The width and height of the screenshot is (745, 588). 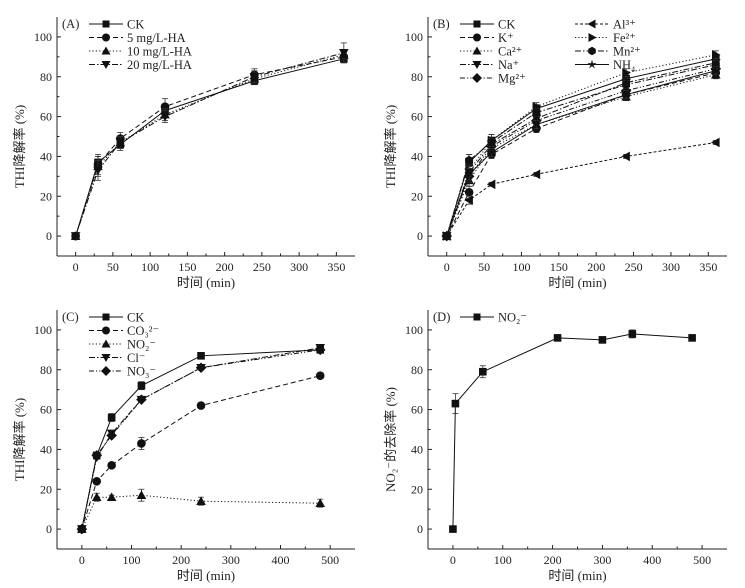 What do you see at coordinates (489, 65) in the screenshot?
I see `legend-item: Na⁺` at bounding box center [489, 65].